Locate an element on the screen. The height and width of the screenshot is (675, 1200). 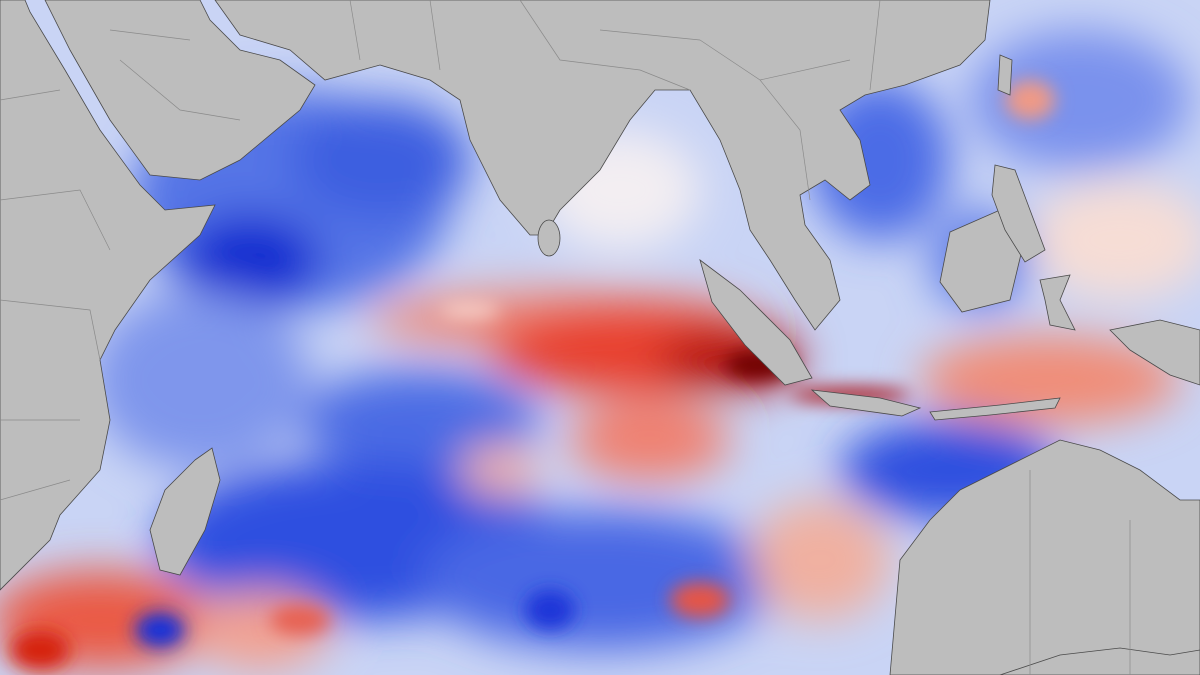
java is located at coordinates (866, 403).